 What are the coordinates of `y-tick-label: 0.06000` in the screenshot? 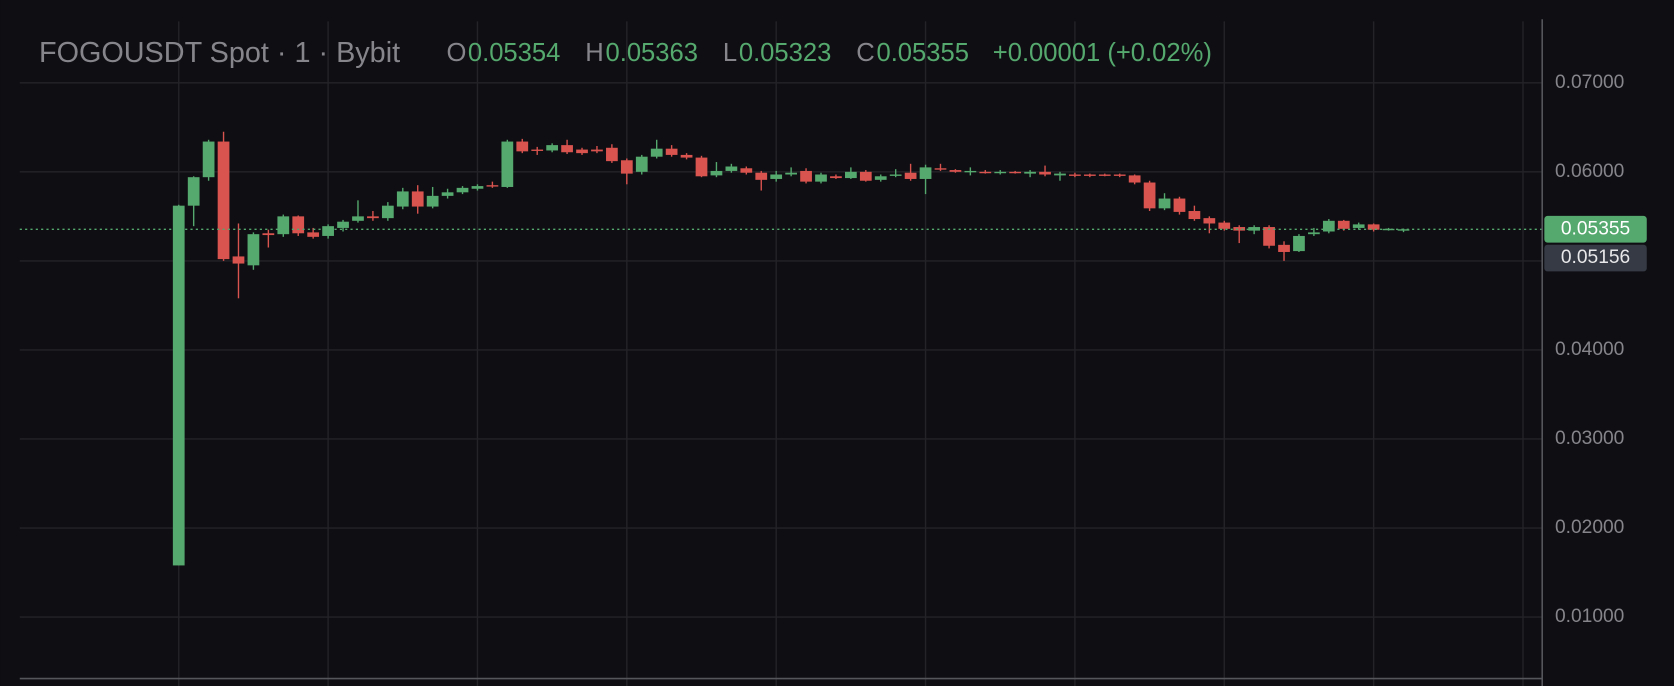 It's located at (1589, 171).